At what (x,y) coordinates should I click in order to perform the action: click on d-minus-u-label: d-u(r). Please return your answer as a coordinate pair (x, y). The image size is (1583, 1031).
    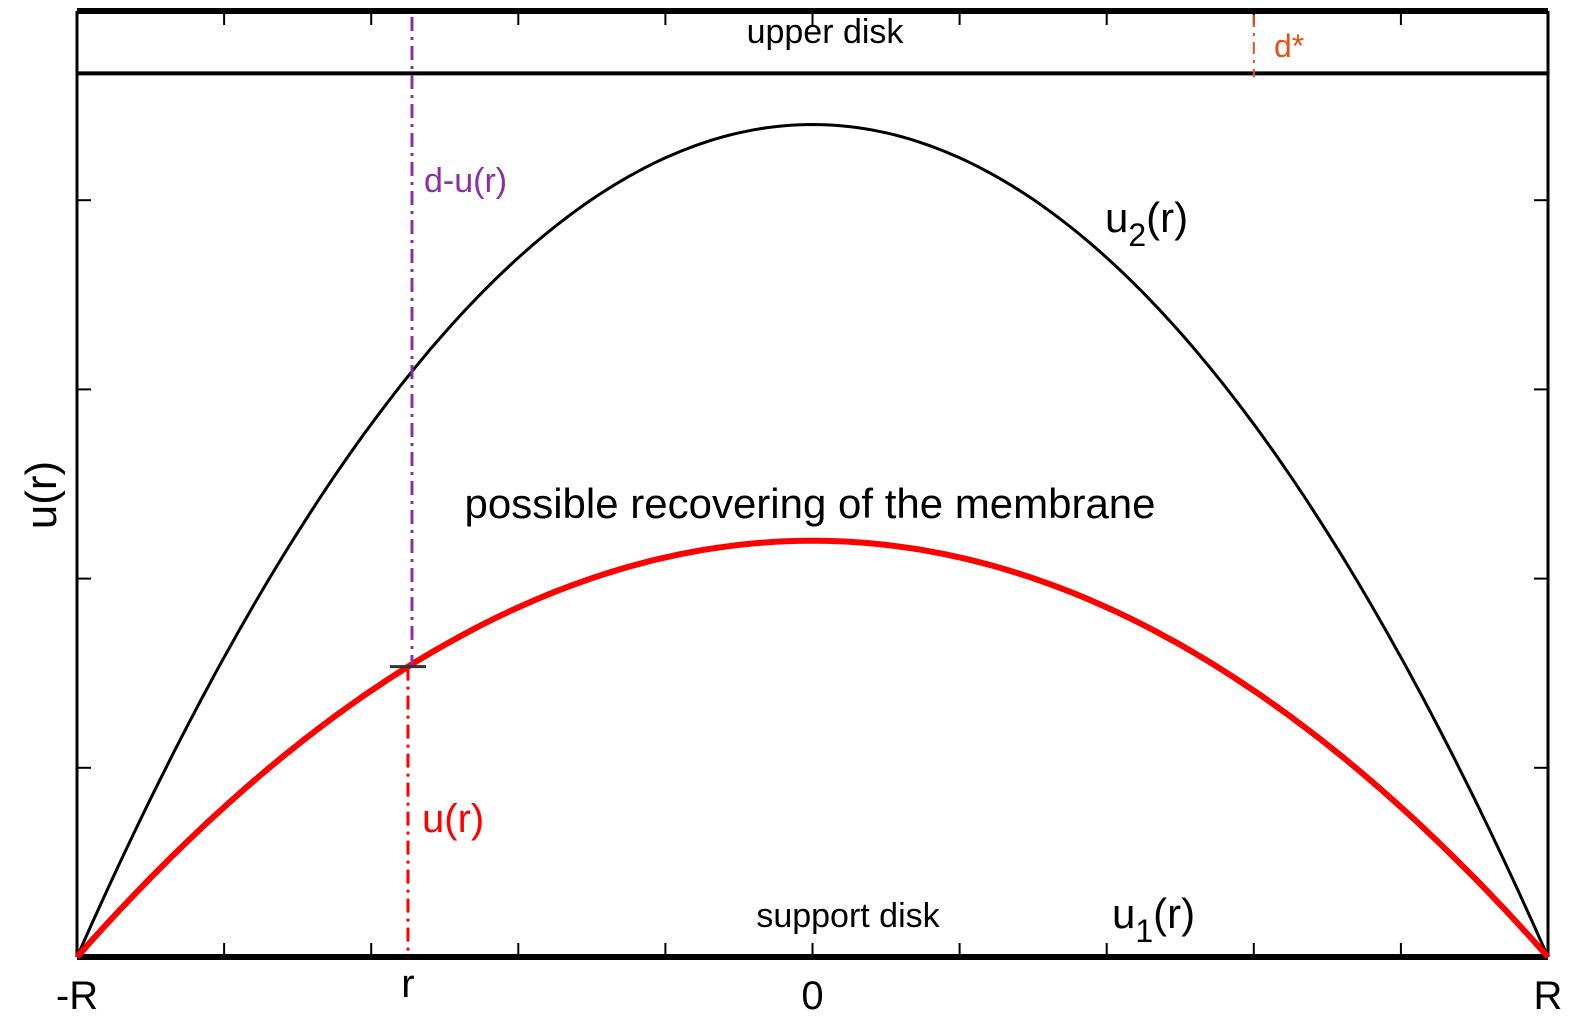
    Looking at the image, I should click on (465, 181).